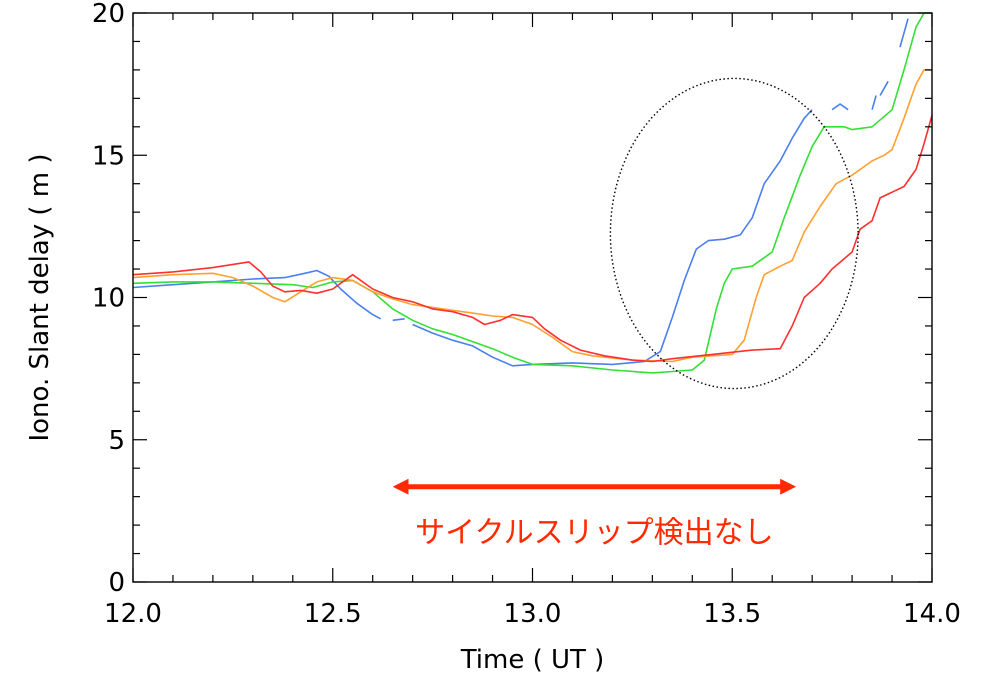 This screenshot has width=987, height=676. Describe the element at coordinates (734, 233) in the screenshot. I see `highlight-ellipse` at that location.